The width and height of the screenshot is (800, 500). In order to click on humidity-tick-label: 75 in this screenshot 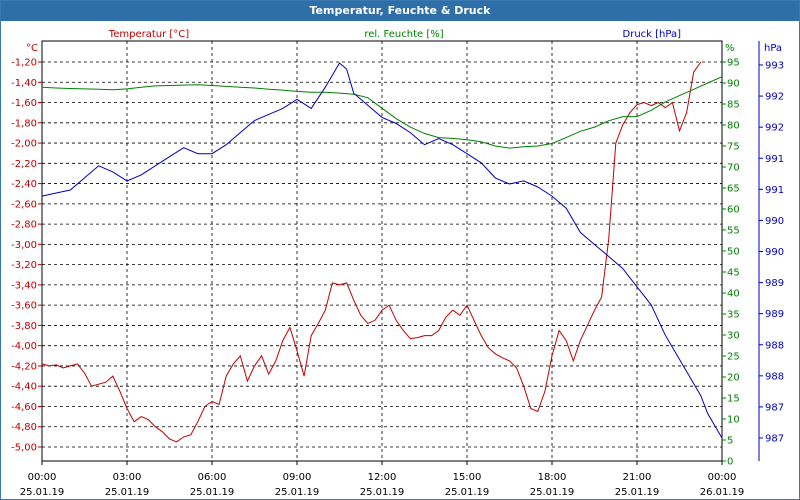, I will do `click(733, 147)`.